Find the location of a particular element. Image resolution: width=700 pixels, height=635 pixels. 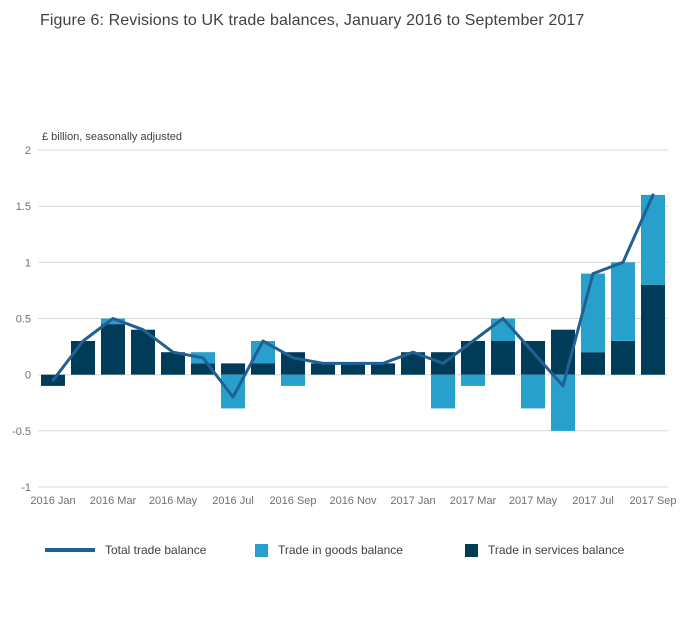

legend-label-total: Total trade balance is located at coordinates (156, 550).